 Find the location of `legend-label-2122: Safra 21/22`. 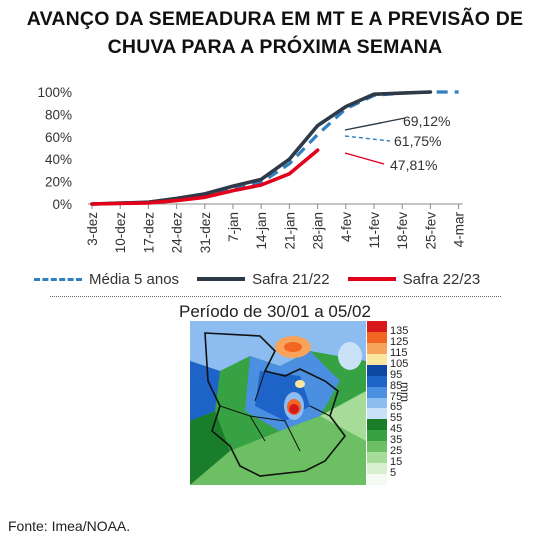

legend-label-2122: Safra 21/22 is located at coordinates (291, 279).